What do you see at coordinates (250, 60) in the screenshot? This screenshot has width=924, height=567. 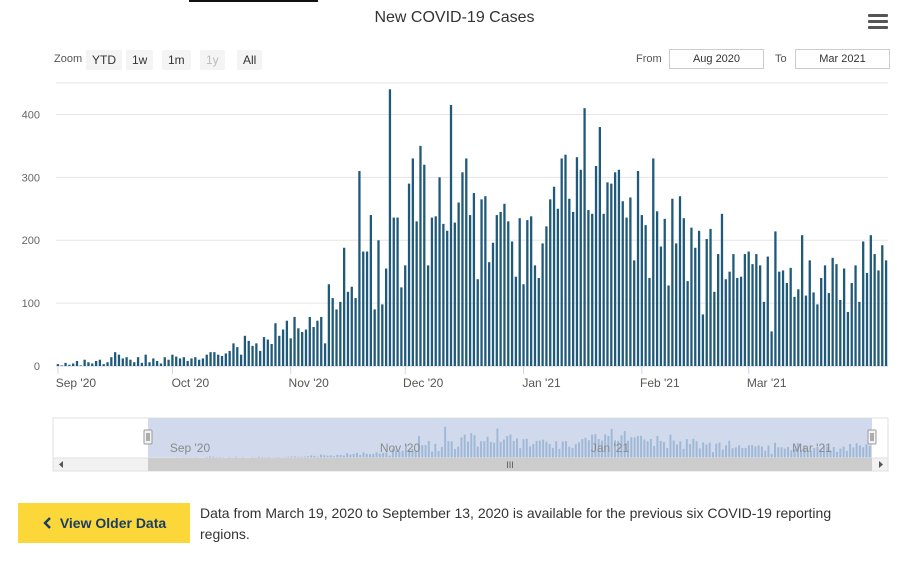 I see `zoom-all-button: All` at bounding box center [250, 60].